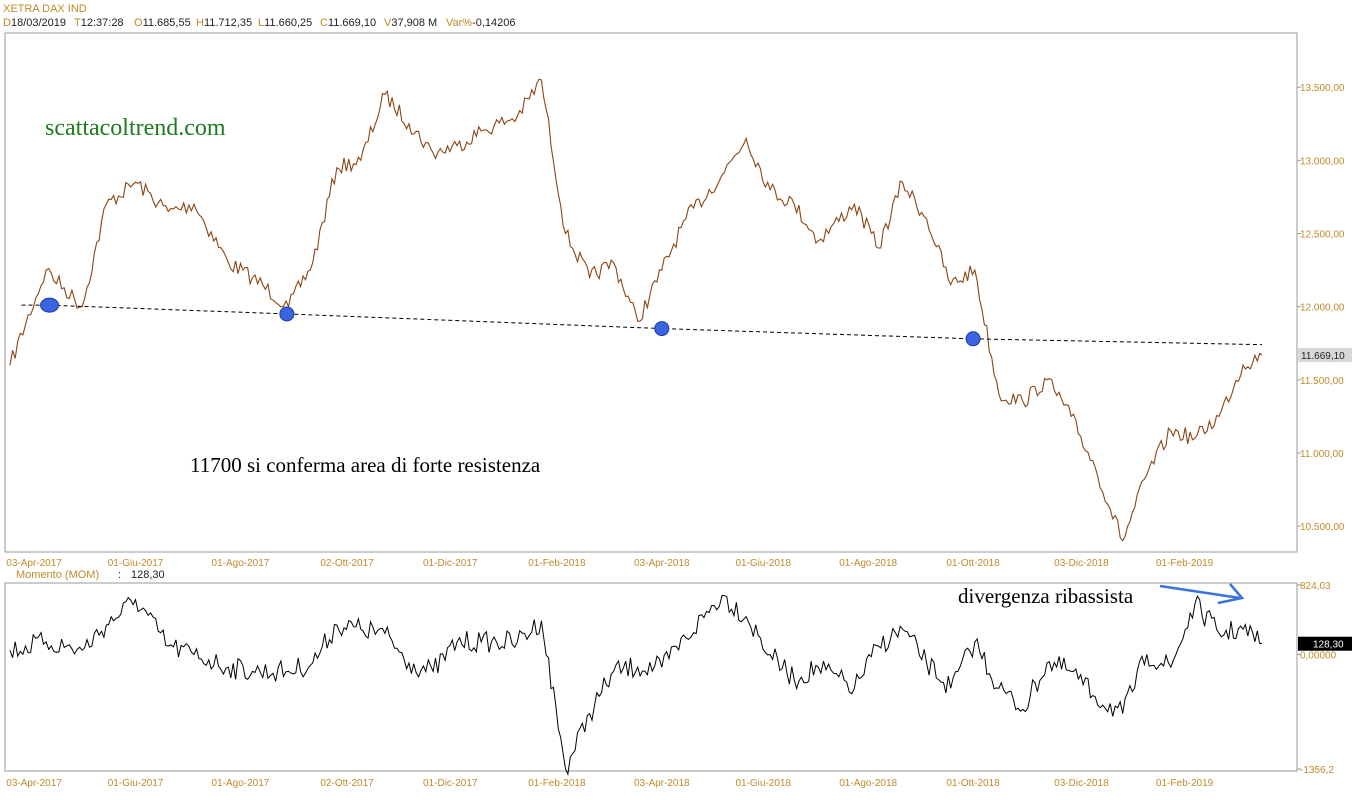  I want to click on price-x-tick-label: 01-Giu-2017, so click(136, 563).